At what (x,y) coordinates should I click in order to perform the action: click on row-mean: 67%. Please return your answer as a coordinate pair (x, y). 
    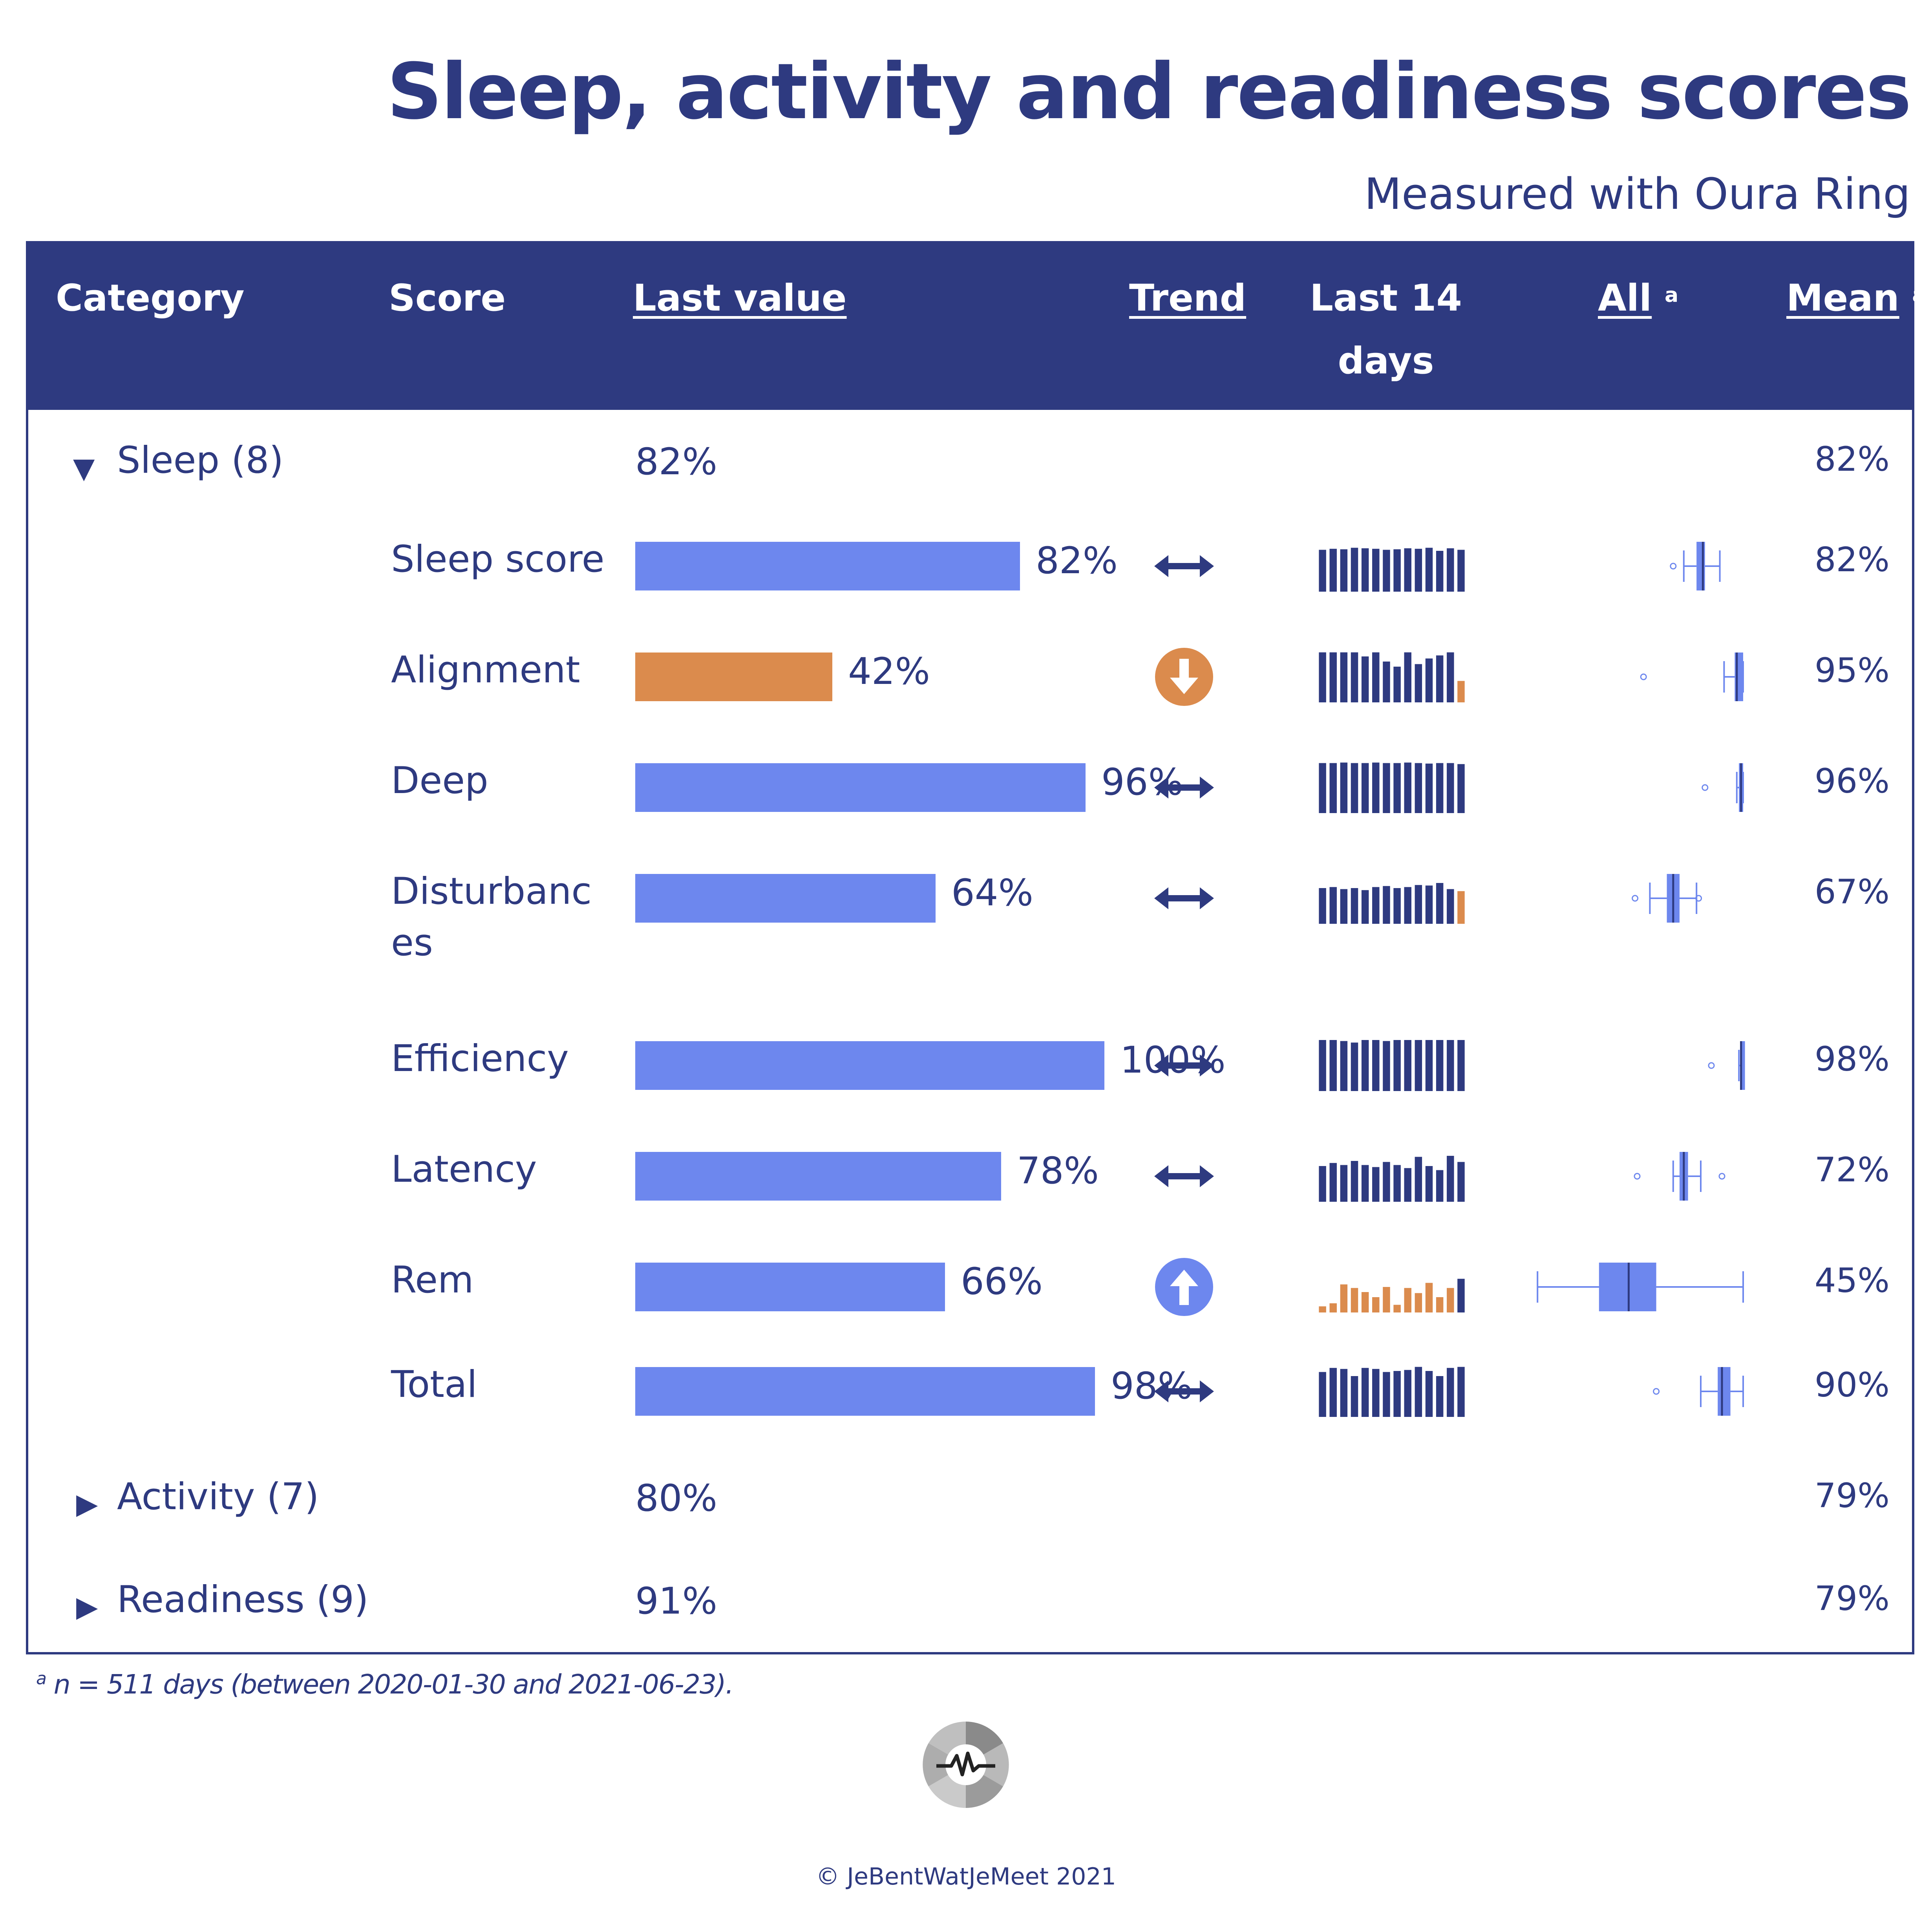
    Looking at the image, I should click on (1852, 892).